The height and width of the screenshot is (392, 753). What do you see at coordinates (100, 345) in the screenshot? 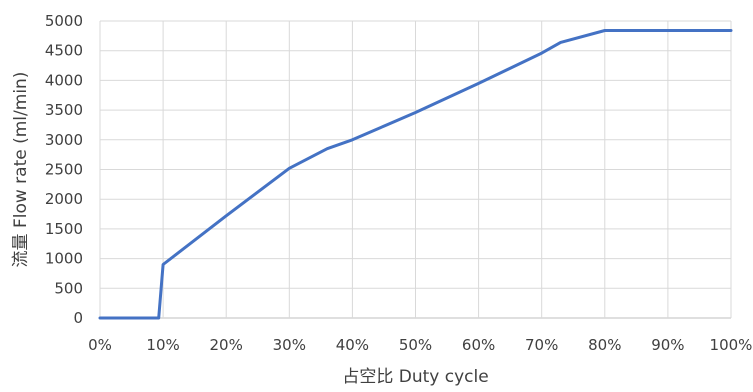
I see `x-tick-label: 0%` at bounding box center [100, 345].